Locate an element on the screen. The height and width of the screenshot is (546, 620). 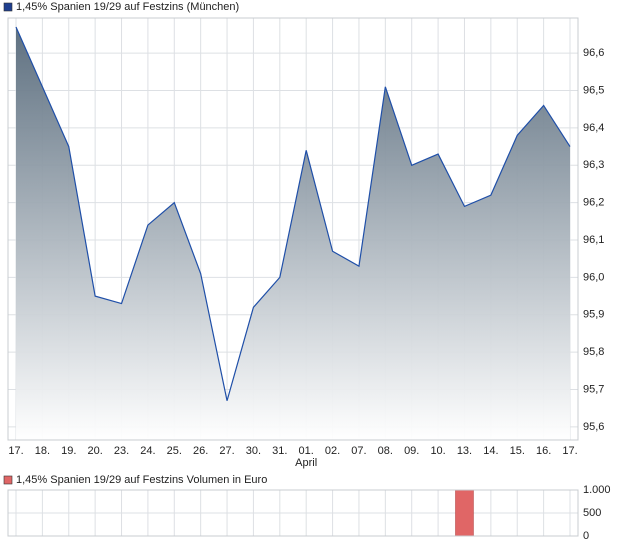
y-tick-label: 95,7 is located at coordinates (593, 389).